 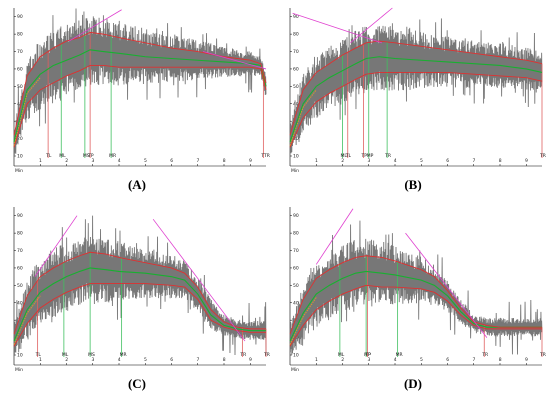 I want to click on marker-label: MP, so click(x=370, y=156).